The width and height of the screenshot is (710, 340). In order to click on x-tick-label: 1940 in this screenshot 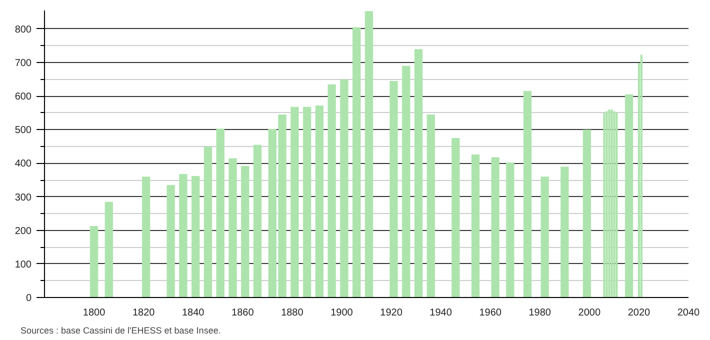, I will do `click(441, 313)`.